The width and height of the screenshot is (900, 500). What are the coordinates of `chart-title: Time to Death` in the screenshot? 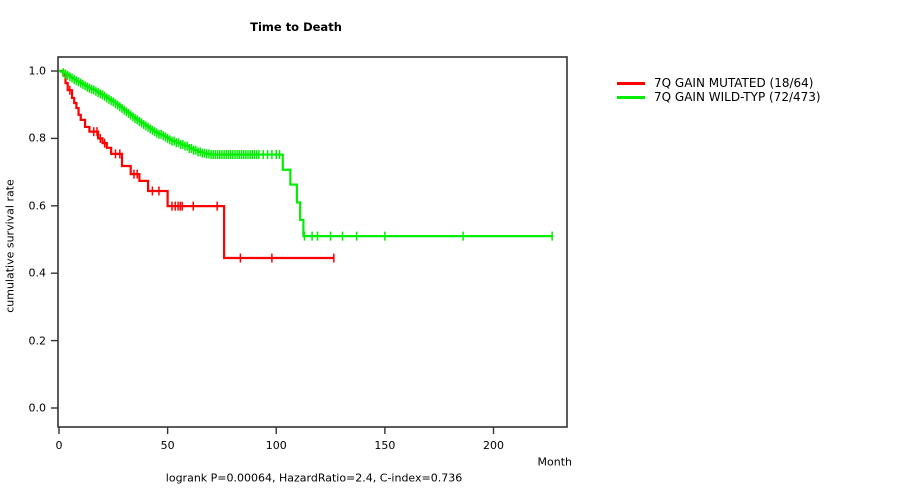 It's located at (296, 27).